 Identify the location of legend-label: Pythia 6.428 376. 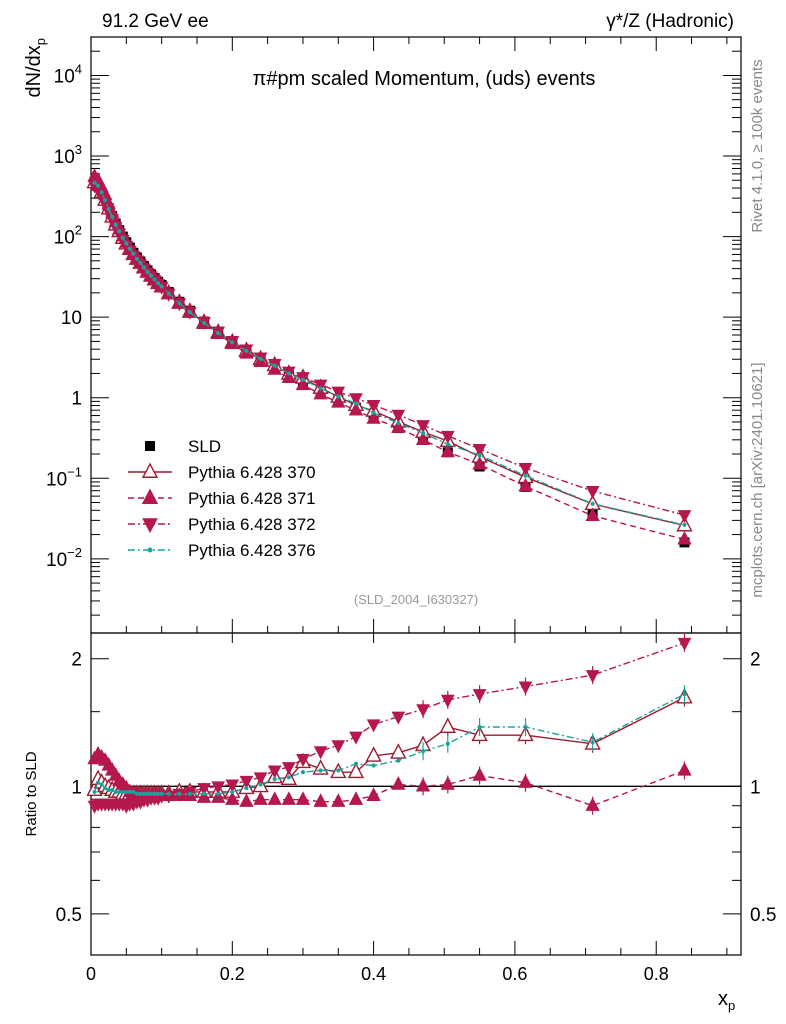
(252, 550).